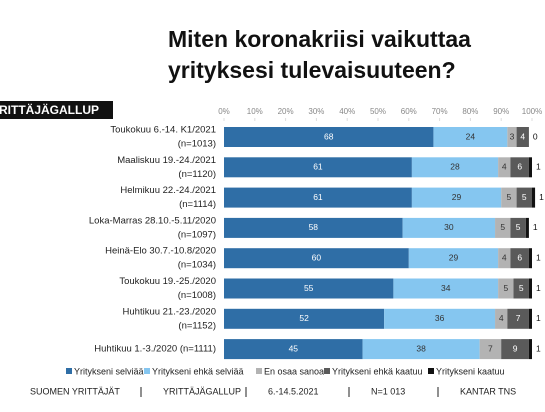  I want to click on x-tick-label: 60%, so click(409, 111).